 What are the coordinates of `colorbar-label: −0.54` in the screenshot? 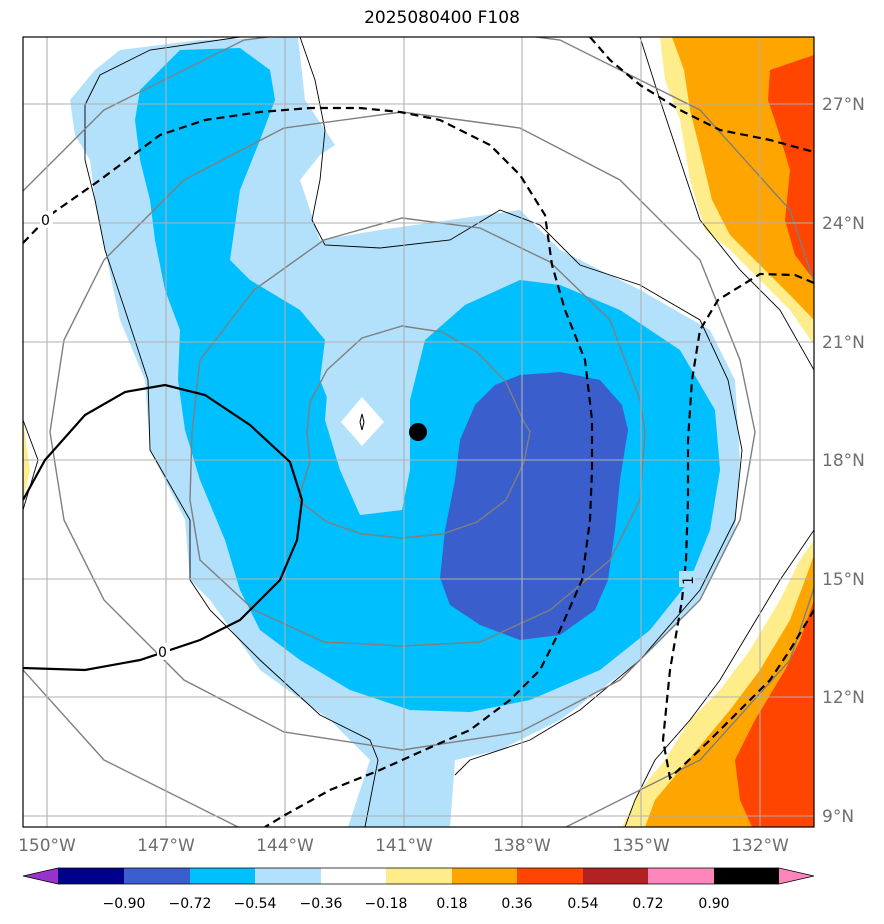 It's located at (255, 904).